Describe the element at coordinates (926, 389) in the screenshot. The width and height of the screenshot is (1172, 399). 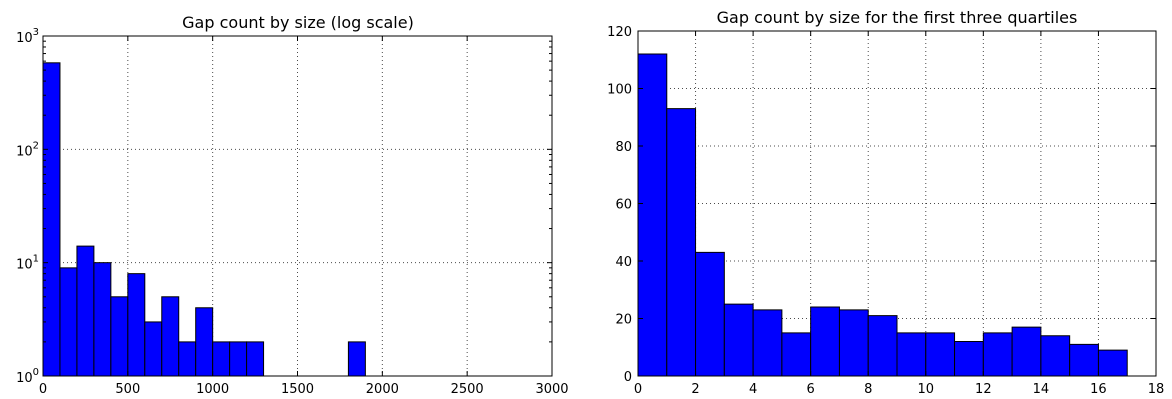
I see `x-tick-label: 10` at that location.